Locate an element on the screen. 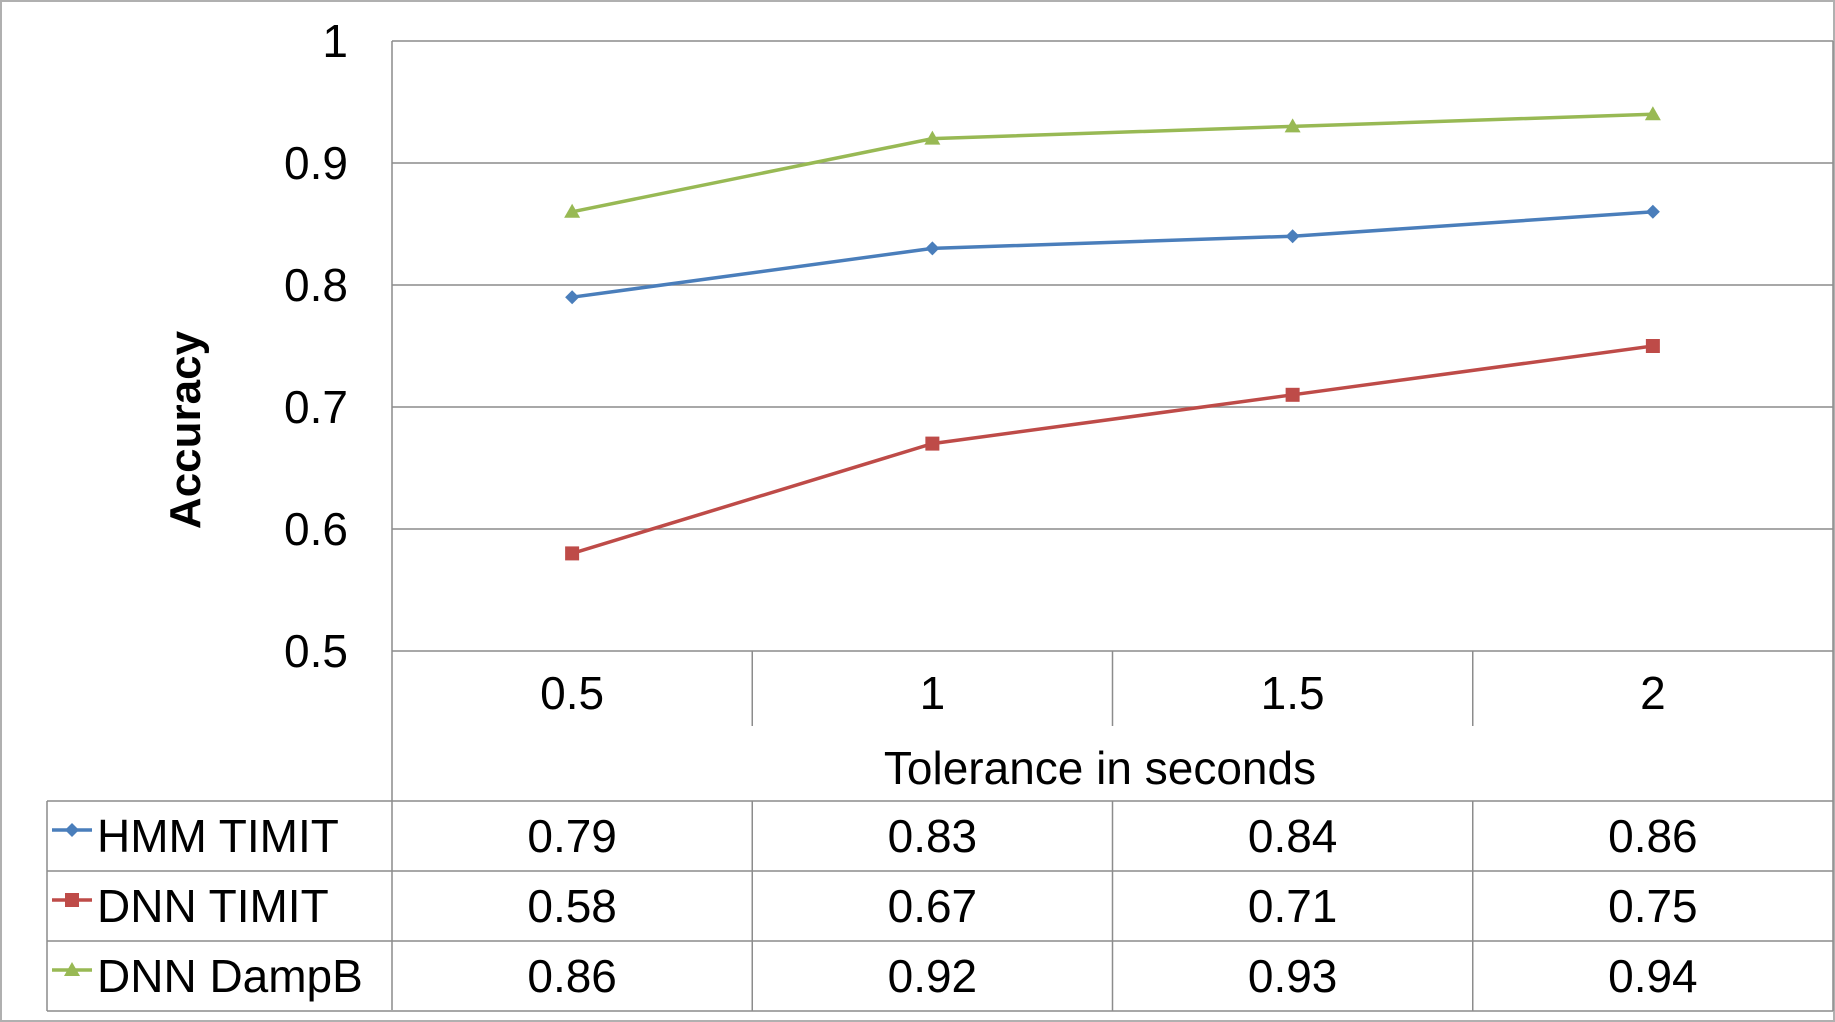 This screenshot has width=1835, height=1022. table-cell: 0.67 is located at coordinates (933, 906).